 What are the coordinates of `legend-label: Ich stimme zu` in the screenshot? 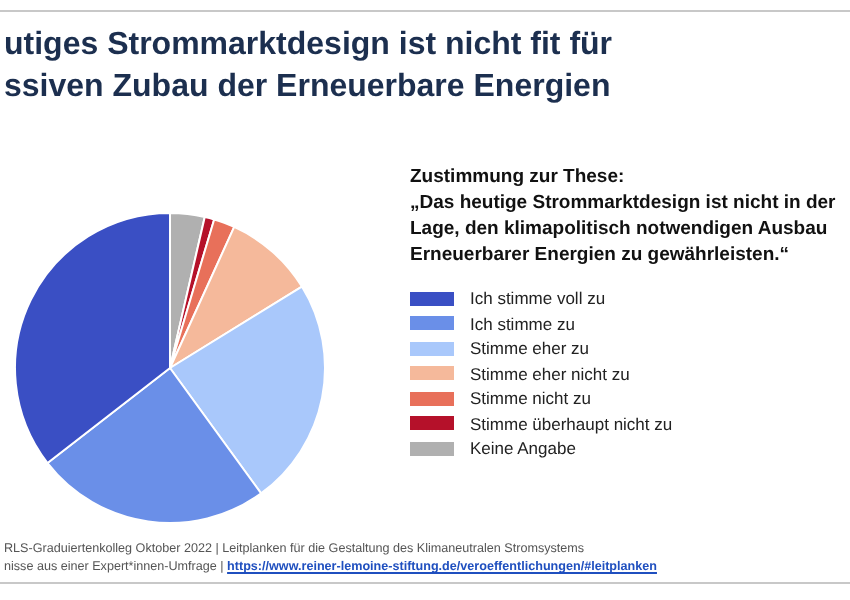 It's located at (522, 323).